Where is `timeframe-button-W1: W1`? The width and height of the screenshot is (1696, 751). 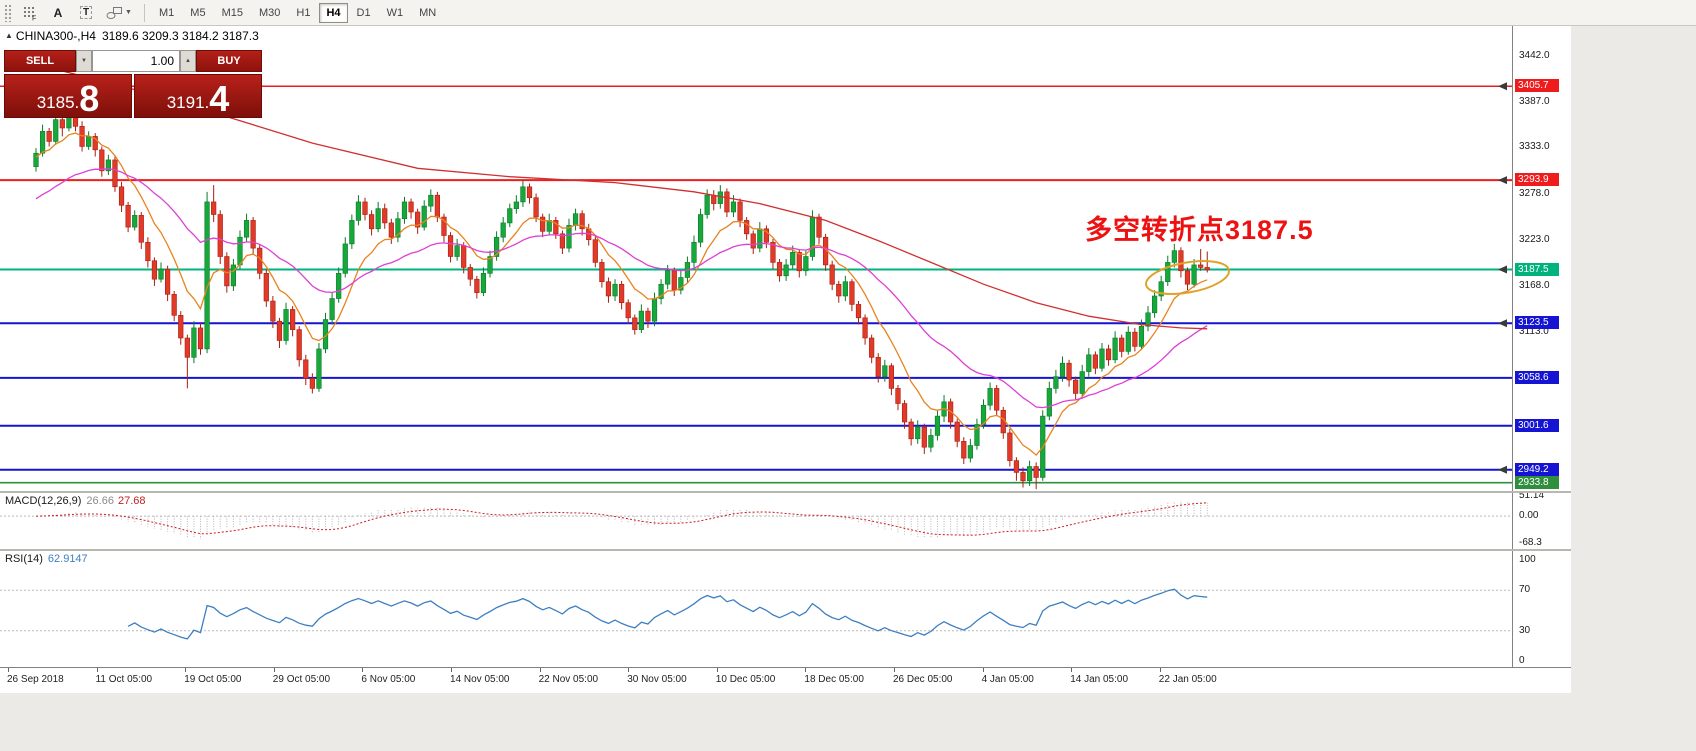
timeframe-button-W1: W1 is located at coordinates (395, 12).